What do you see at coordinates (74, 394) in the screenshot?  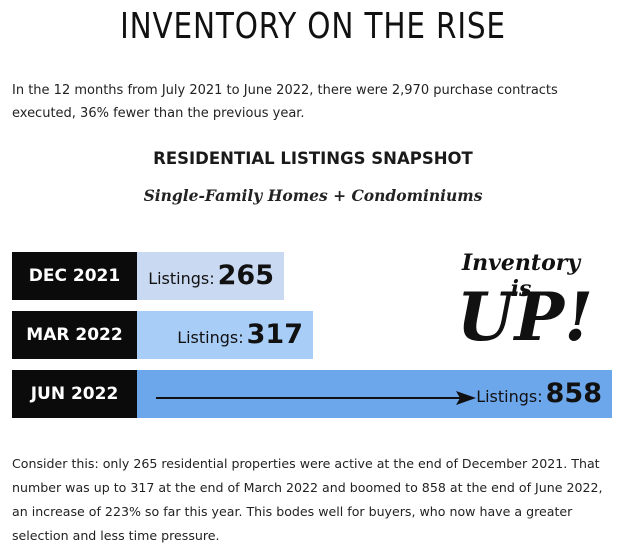 I see `bar-category-label: JUN 2022` at bounding box center [74, 394].